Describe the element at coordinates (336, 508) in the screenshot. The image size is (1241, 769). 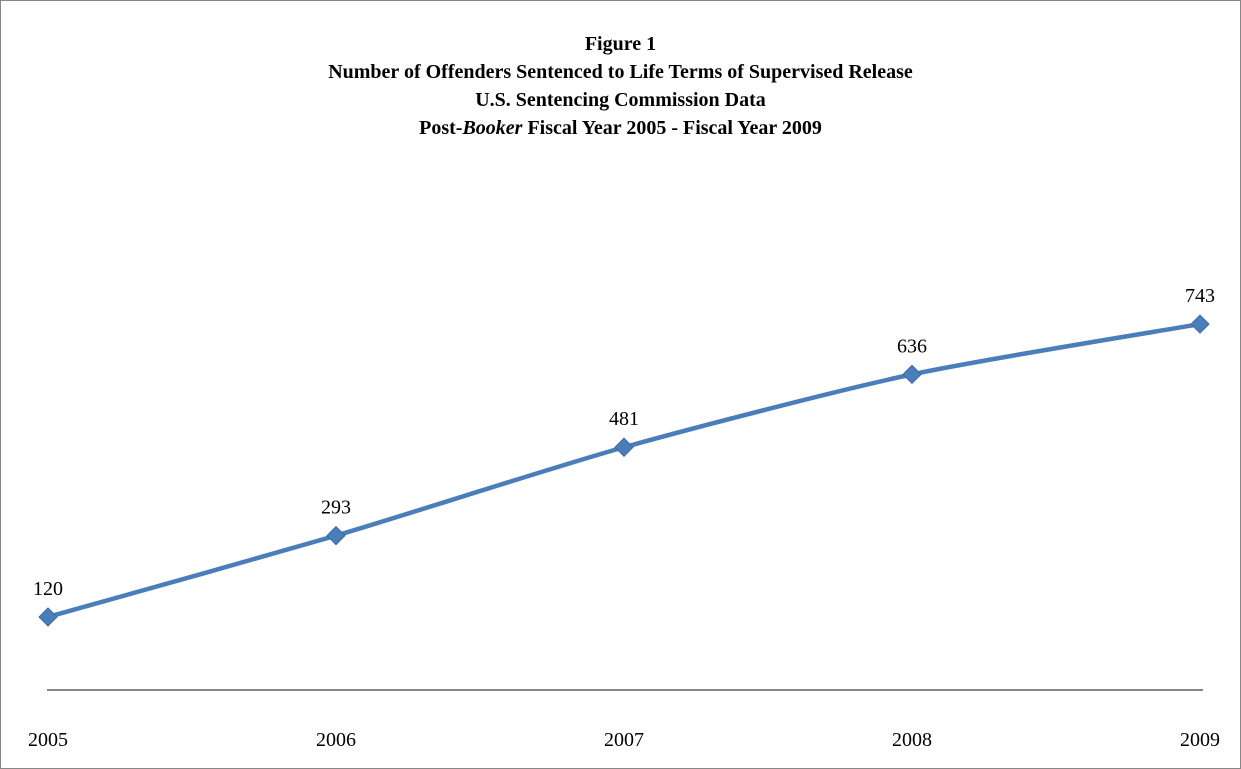
I see `data-label-2006: 293` at that location.